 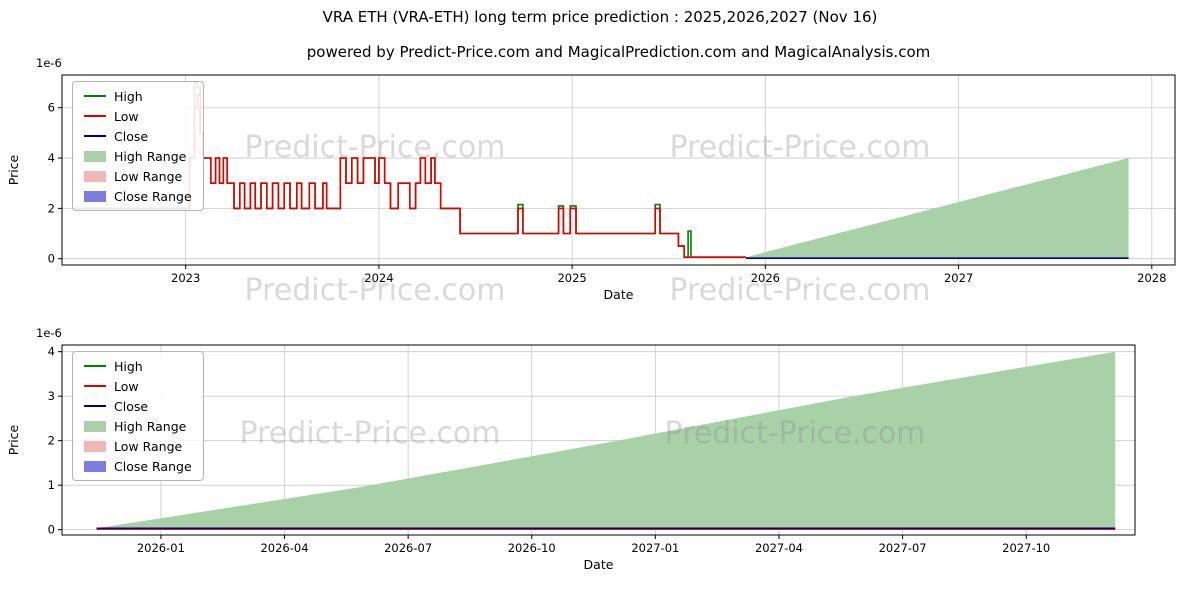 I want to click on svg-text: 3, so click(x=51, y=396).